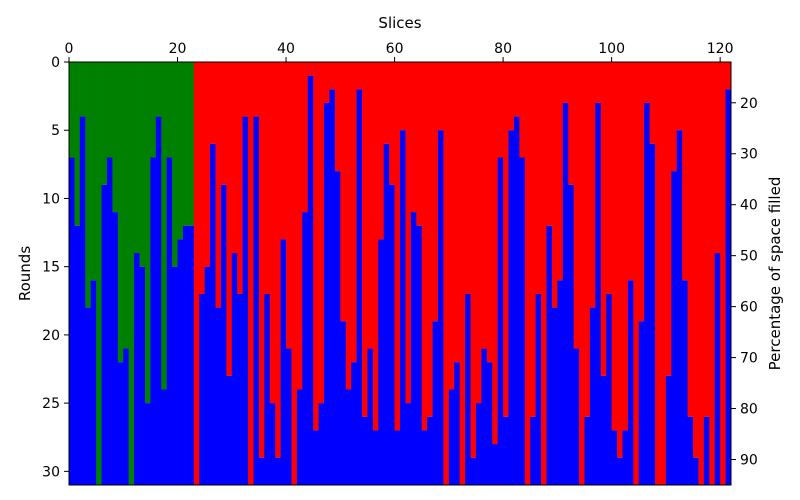 The image size is (800, 500). I want to click on x-tick-label: 20, so click(178, 49).